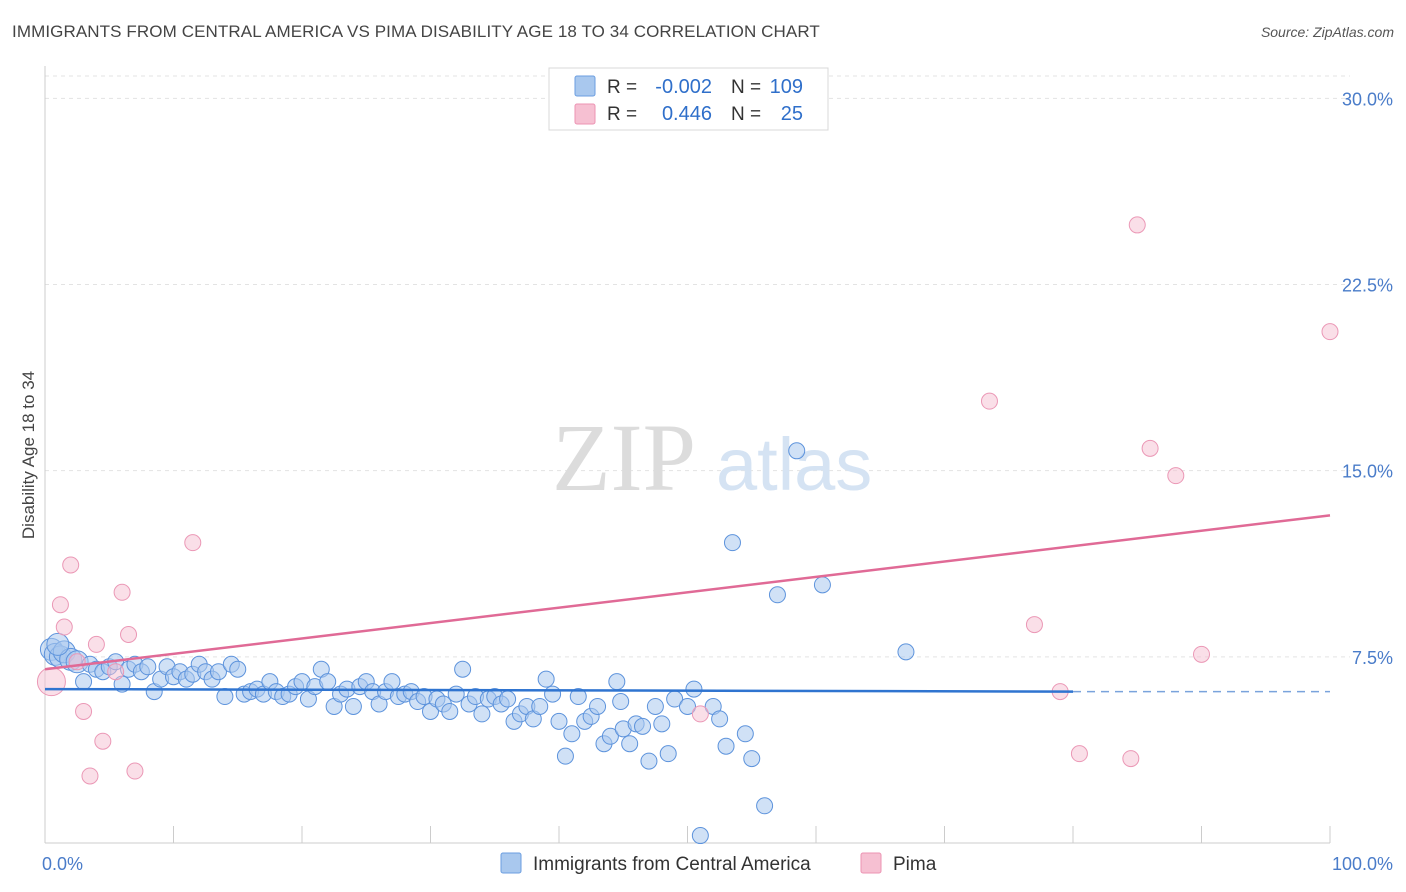 The image size is (1406, 892). I want to click on legend-n-label-2: N =, so click(746, 114).